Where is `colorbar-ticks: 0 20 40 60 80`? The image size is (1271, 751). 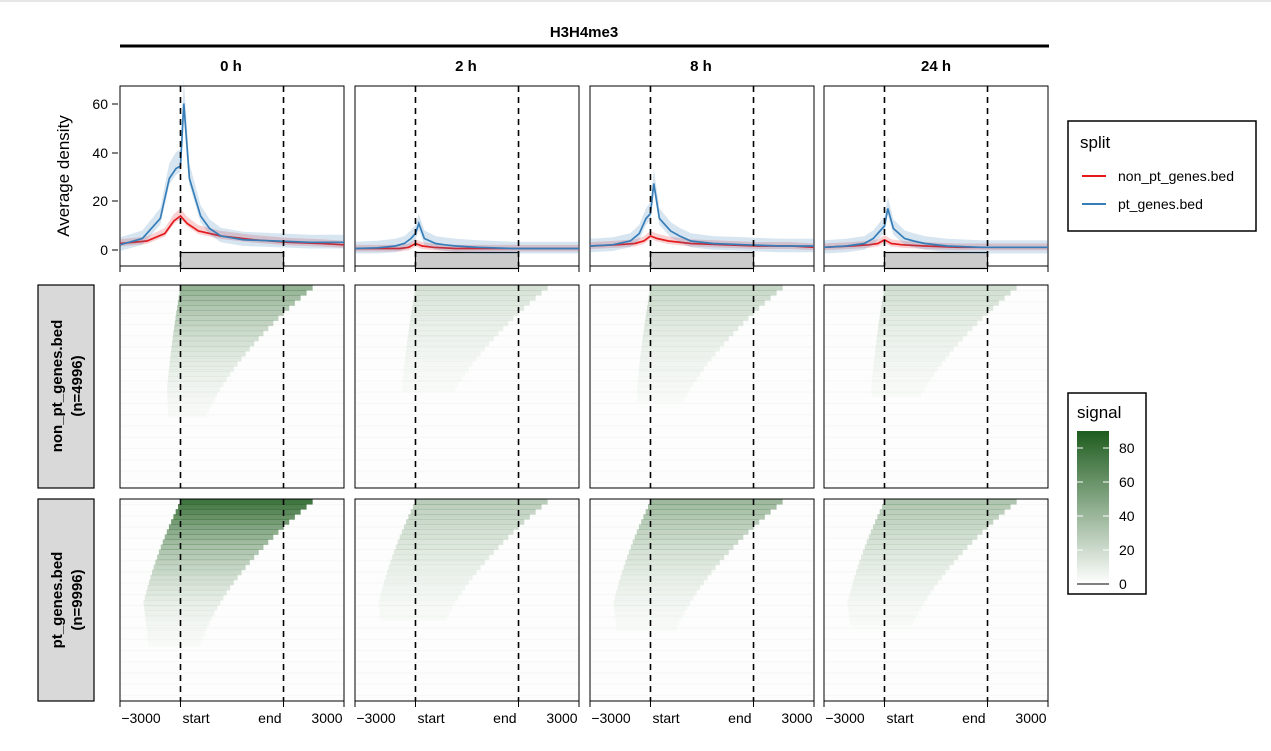 colorbar-ticks: 0 20 40 60 80 is located at coordinates (1106, 516).